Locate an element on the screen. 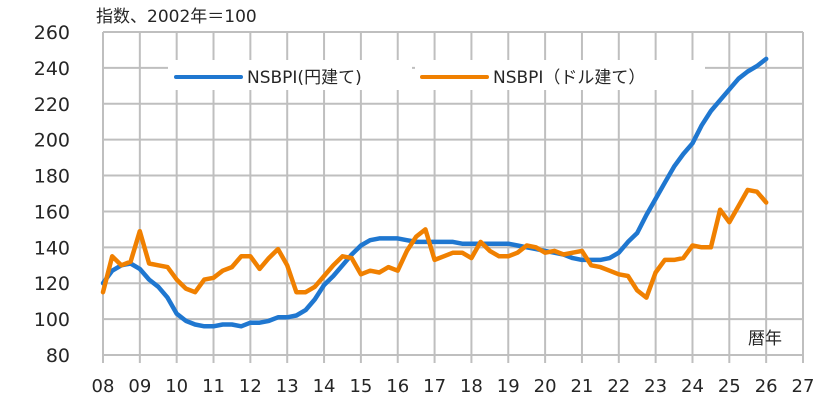 The width and height of the screenshot is (833, 406). legend-label-dollar: NSBPI（ドル建て） is located at coordinates (569, 78).